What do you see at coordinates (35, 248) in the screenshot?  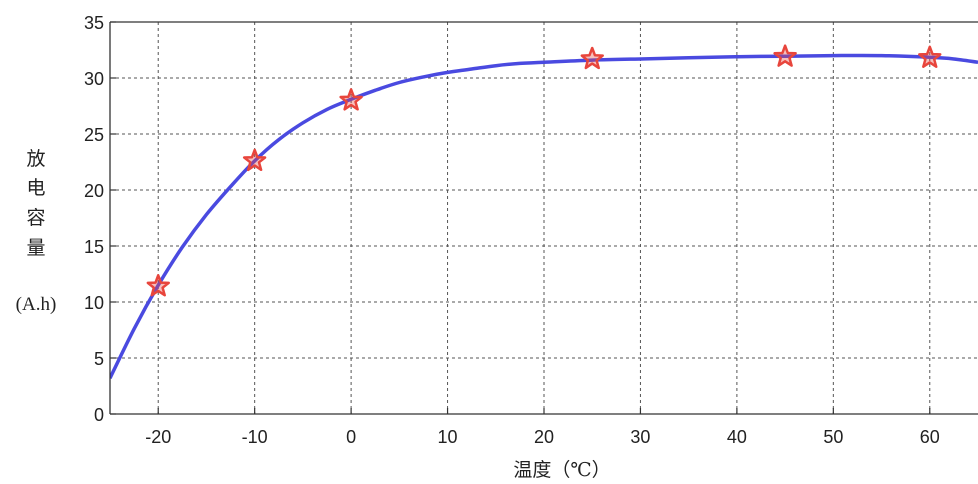 I see `y-axis-label-char: 量` at bounding box center [35, 248].